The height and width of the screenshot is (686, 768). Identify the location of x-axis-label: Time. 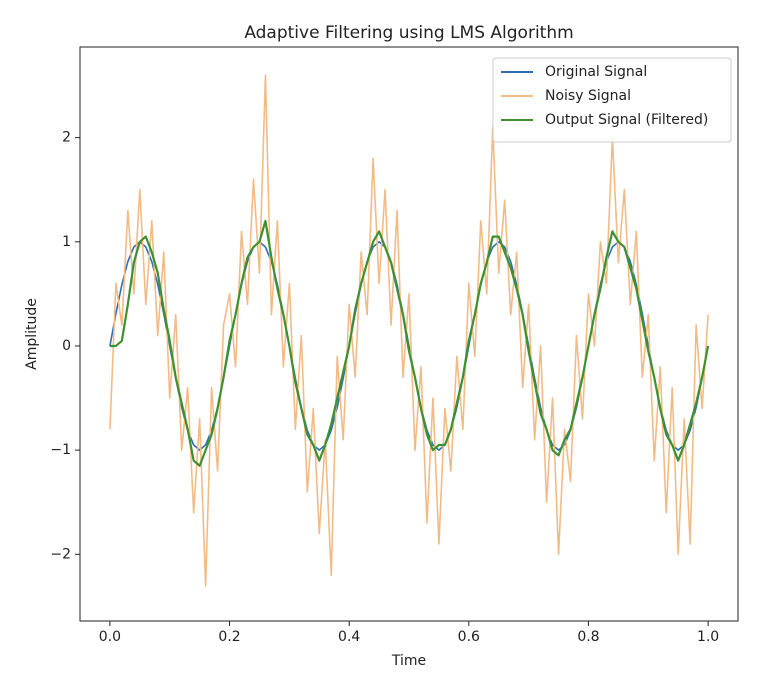
(408, 661).